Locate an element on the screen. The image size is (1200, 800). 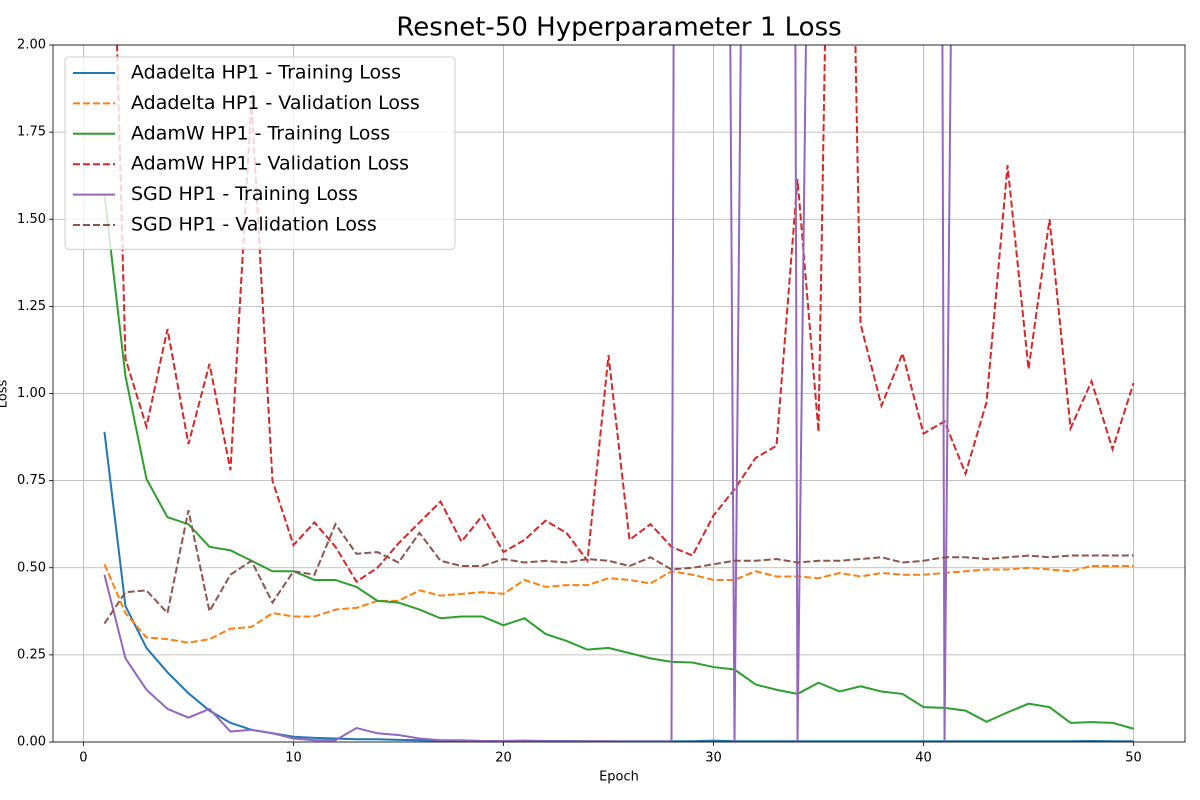
x-tick-label: 50 is located at coordinates (1133, 758).